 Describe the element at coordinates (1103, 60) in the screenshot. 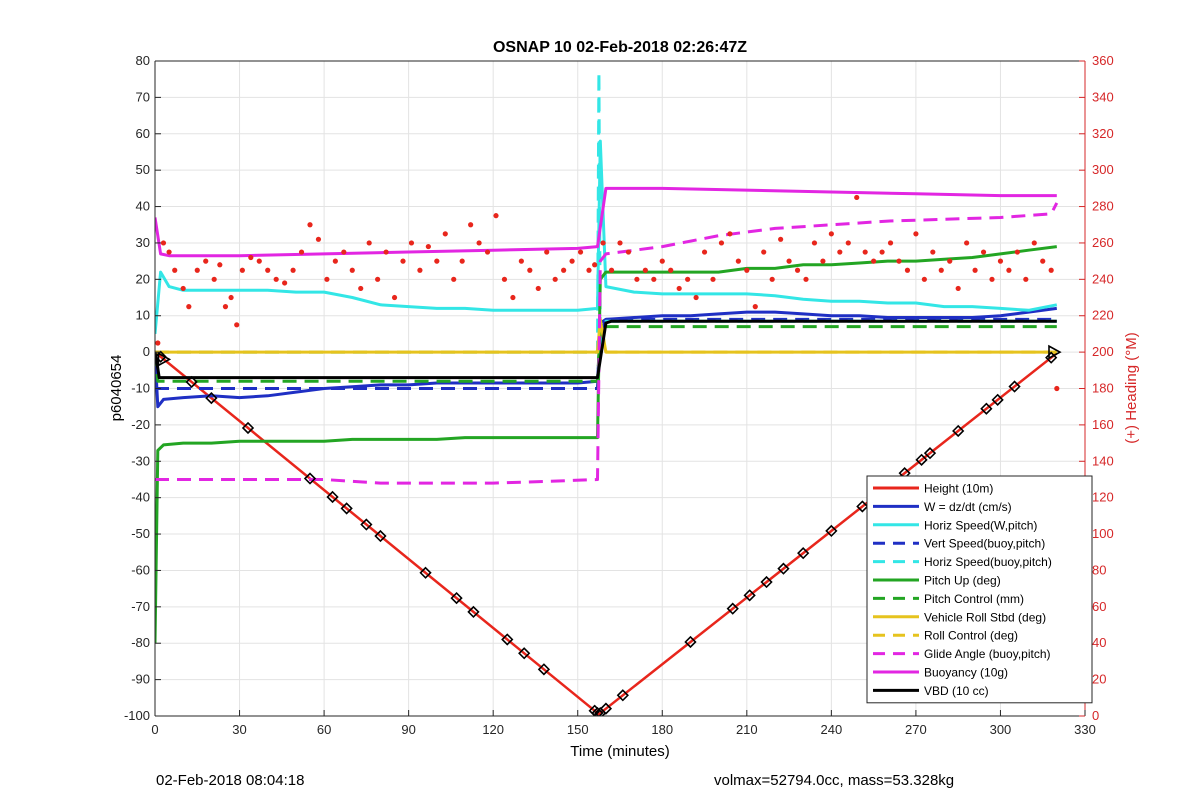

I see `y2-tick-label: 360` at that location.